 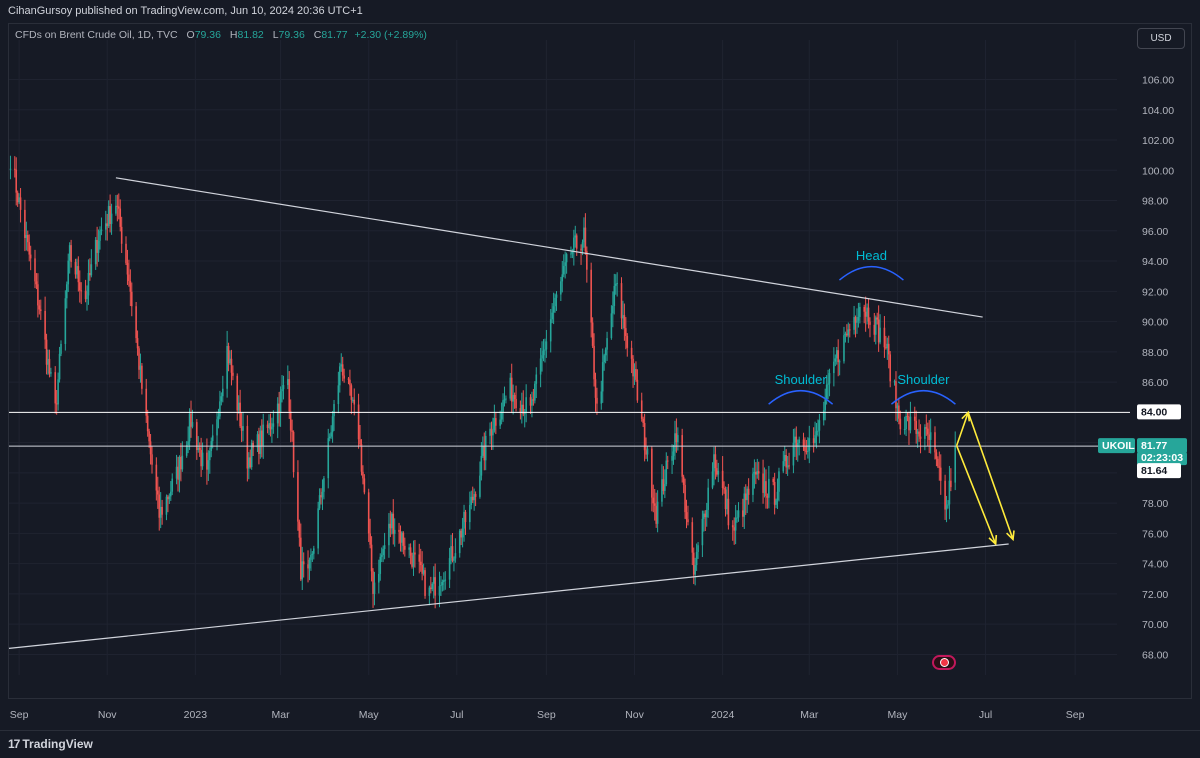 What do you see at coordinates (50, 744) in the screenshot?
I see `tradingview-brand: 17 TradingView` at bounding box center [50, 744].